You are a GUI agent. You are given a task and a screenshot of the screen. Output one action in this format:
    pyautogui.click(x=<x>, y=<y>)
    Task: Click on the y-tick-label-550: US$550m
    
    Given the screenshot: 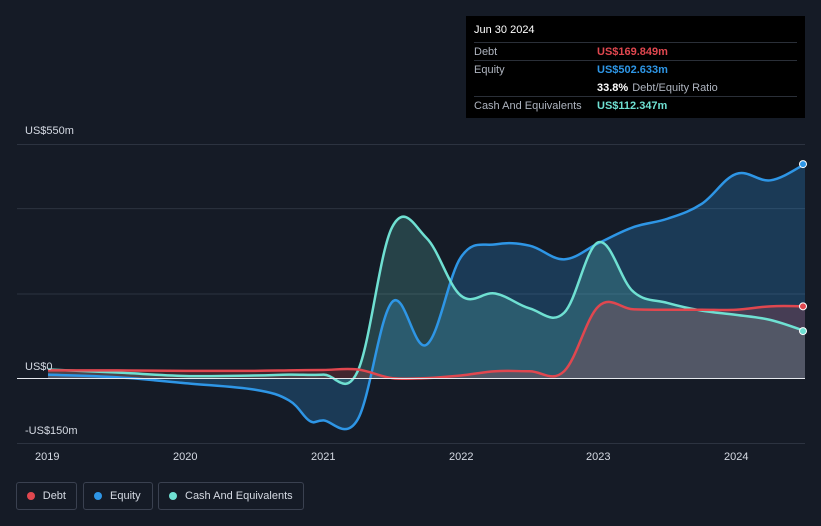 What is the action you would take?
    pyautogui.click(x=49, y=131)
    